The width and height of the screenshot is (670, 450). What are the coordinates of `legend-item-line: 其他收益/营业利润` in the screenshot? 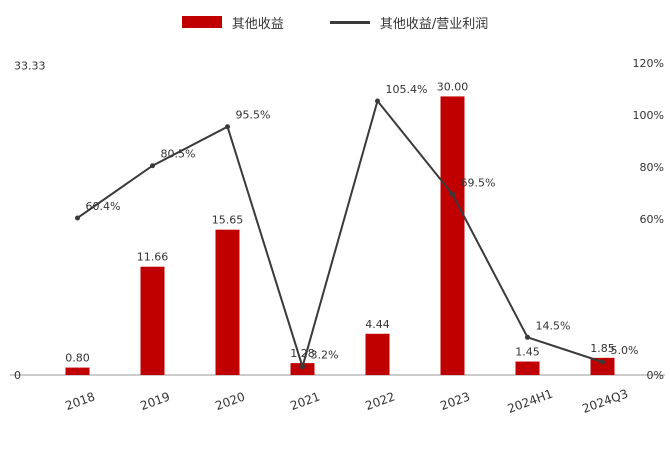 It's located at (409, 22).